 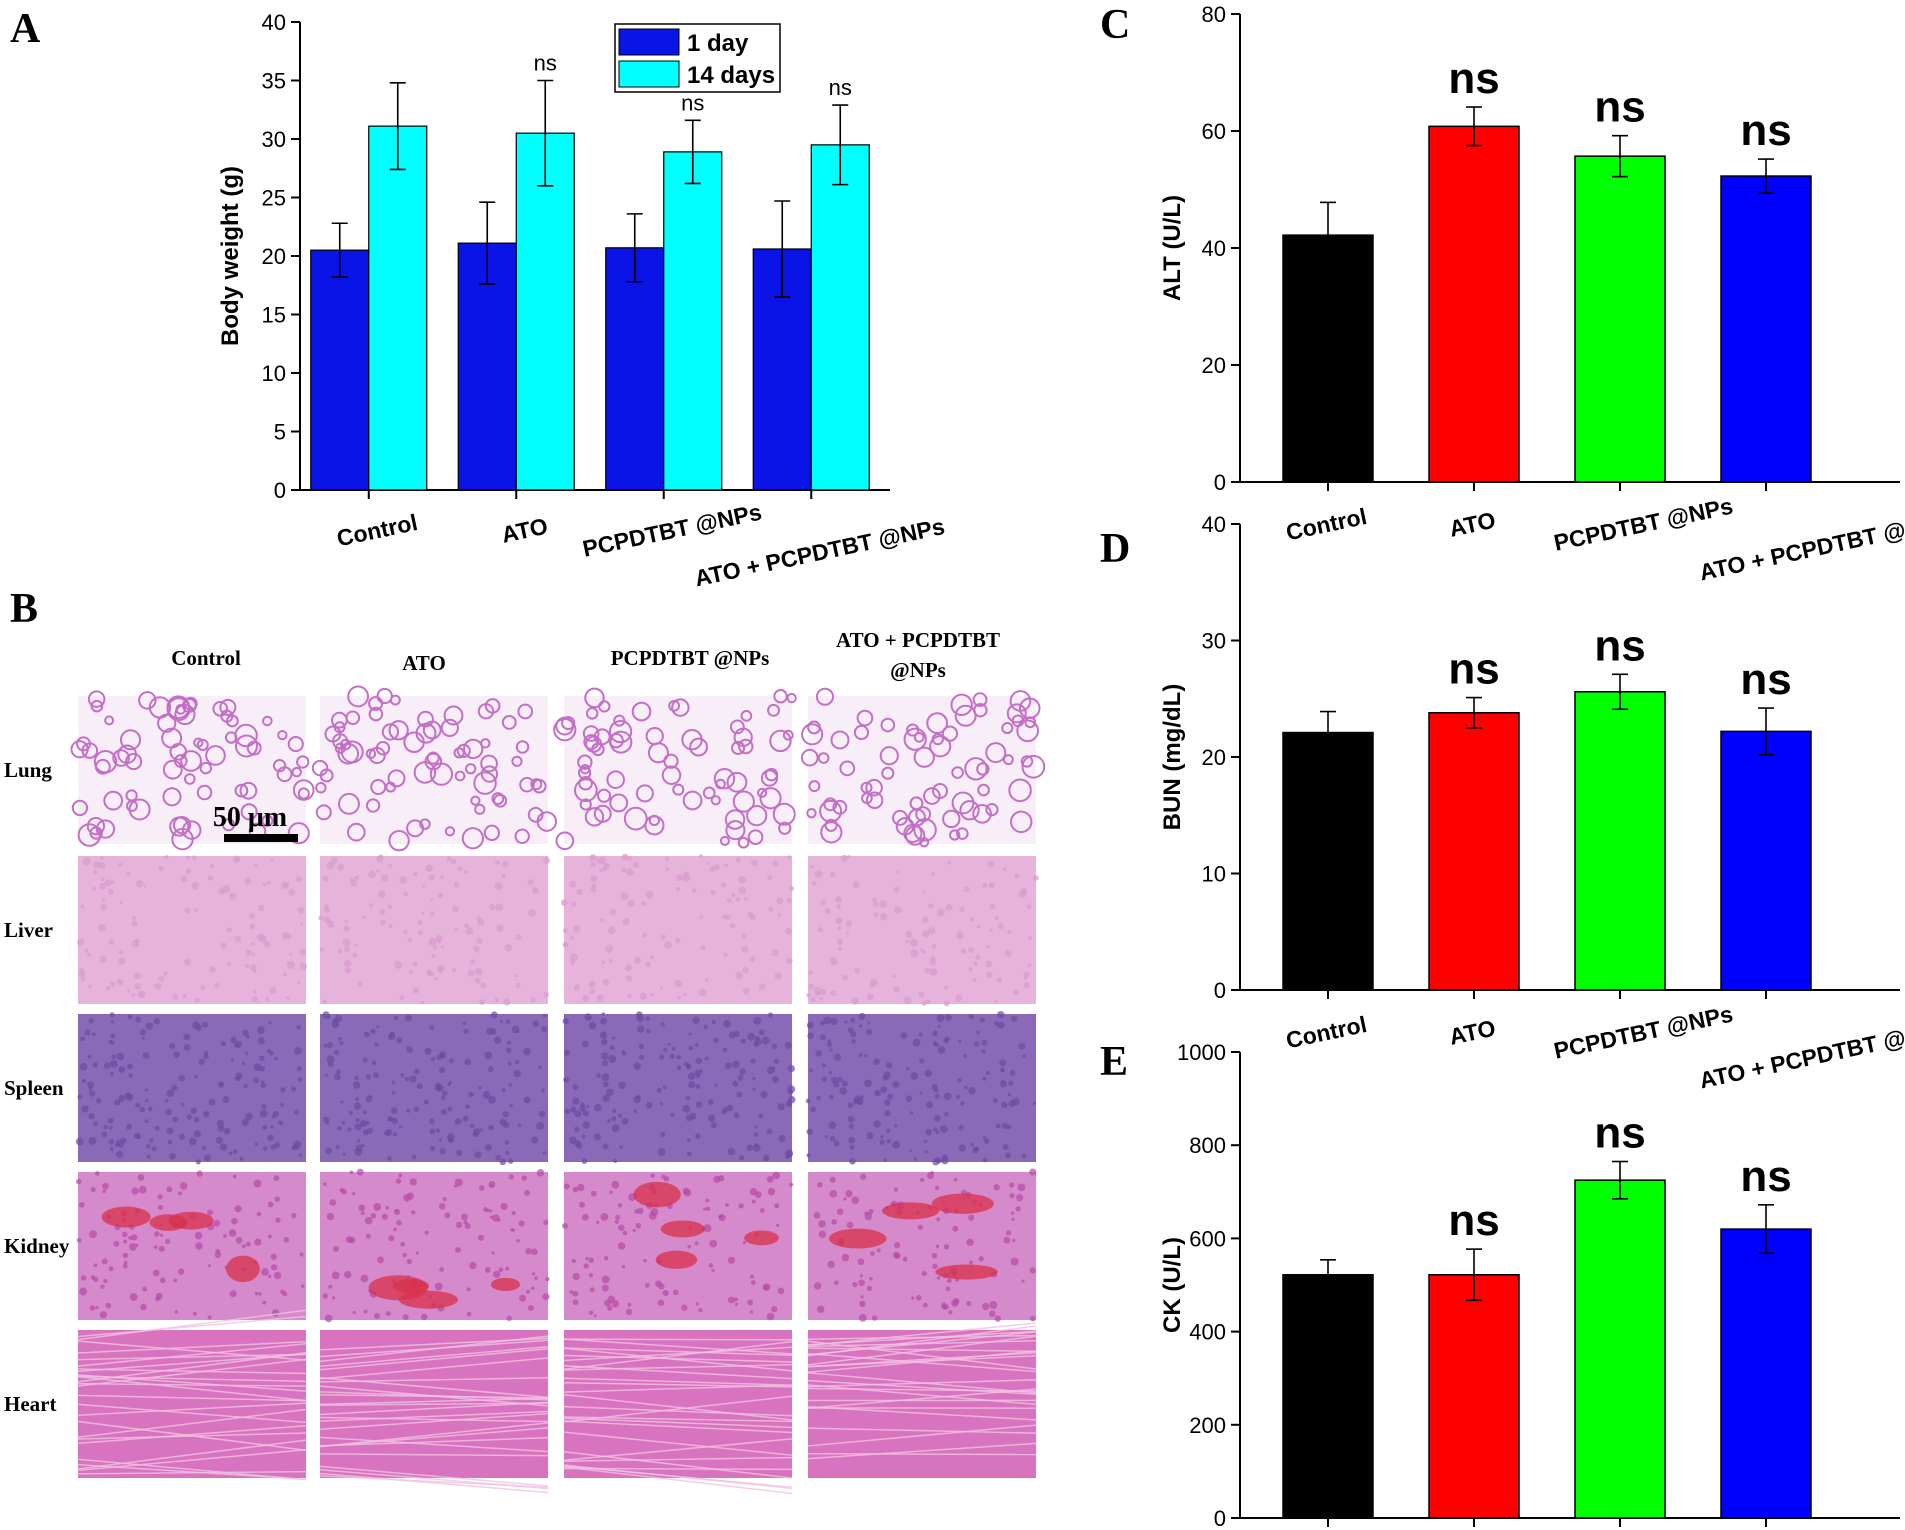 I want to click on blood-region, so click(x=761, y=1238).